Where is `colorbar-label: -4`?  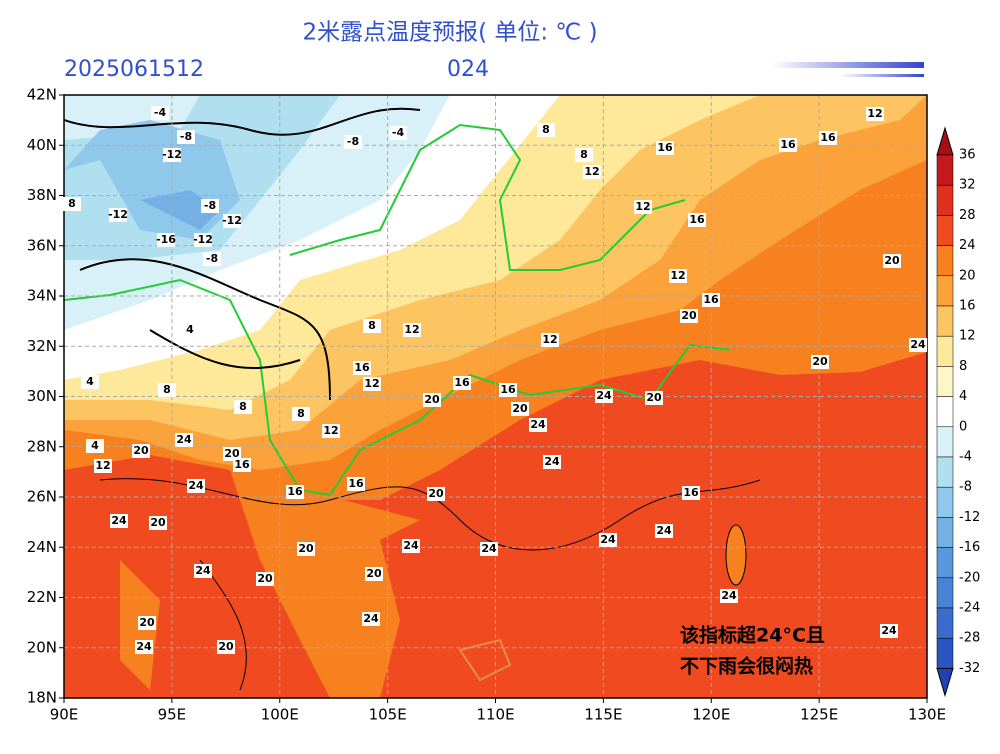
colorbar-label: -4 is located at coordinates (965, 457).